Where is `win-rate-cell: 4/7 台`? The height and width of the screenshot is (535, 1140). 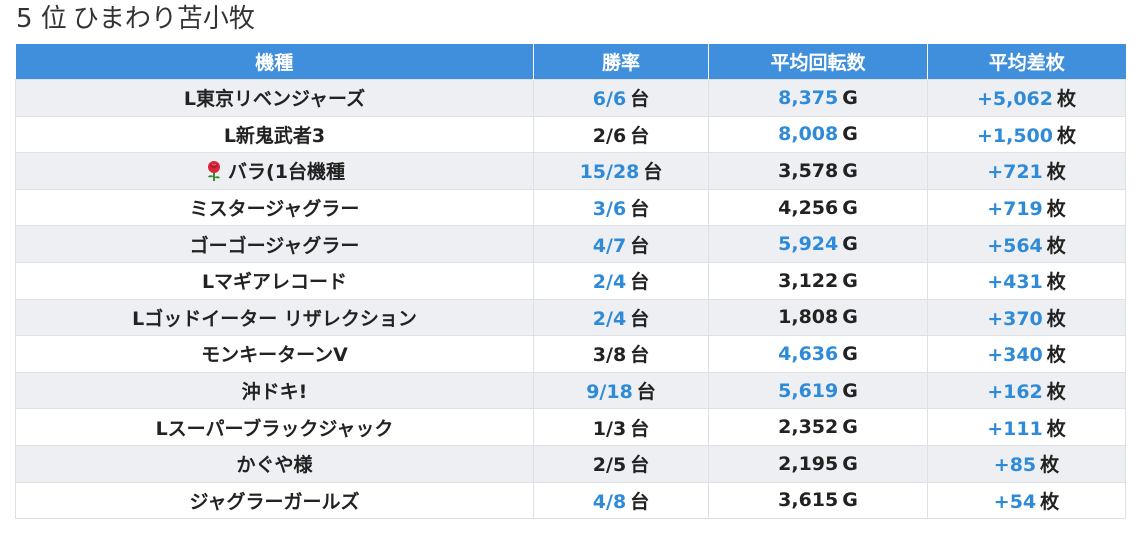
win-rate-cell: 4/7 台 is located at coordinates (621, 244).